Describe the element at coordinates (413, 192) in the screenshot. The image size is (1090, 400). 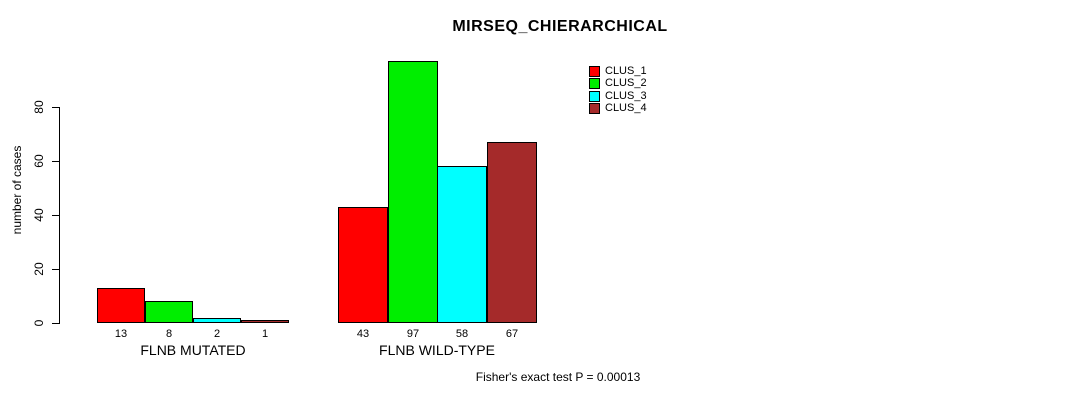
I see `bar-clus_2-group2` at that location.